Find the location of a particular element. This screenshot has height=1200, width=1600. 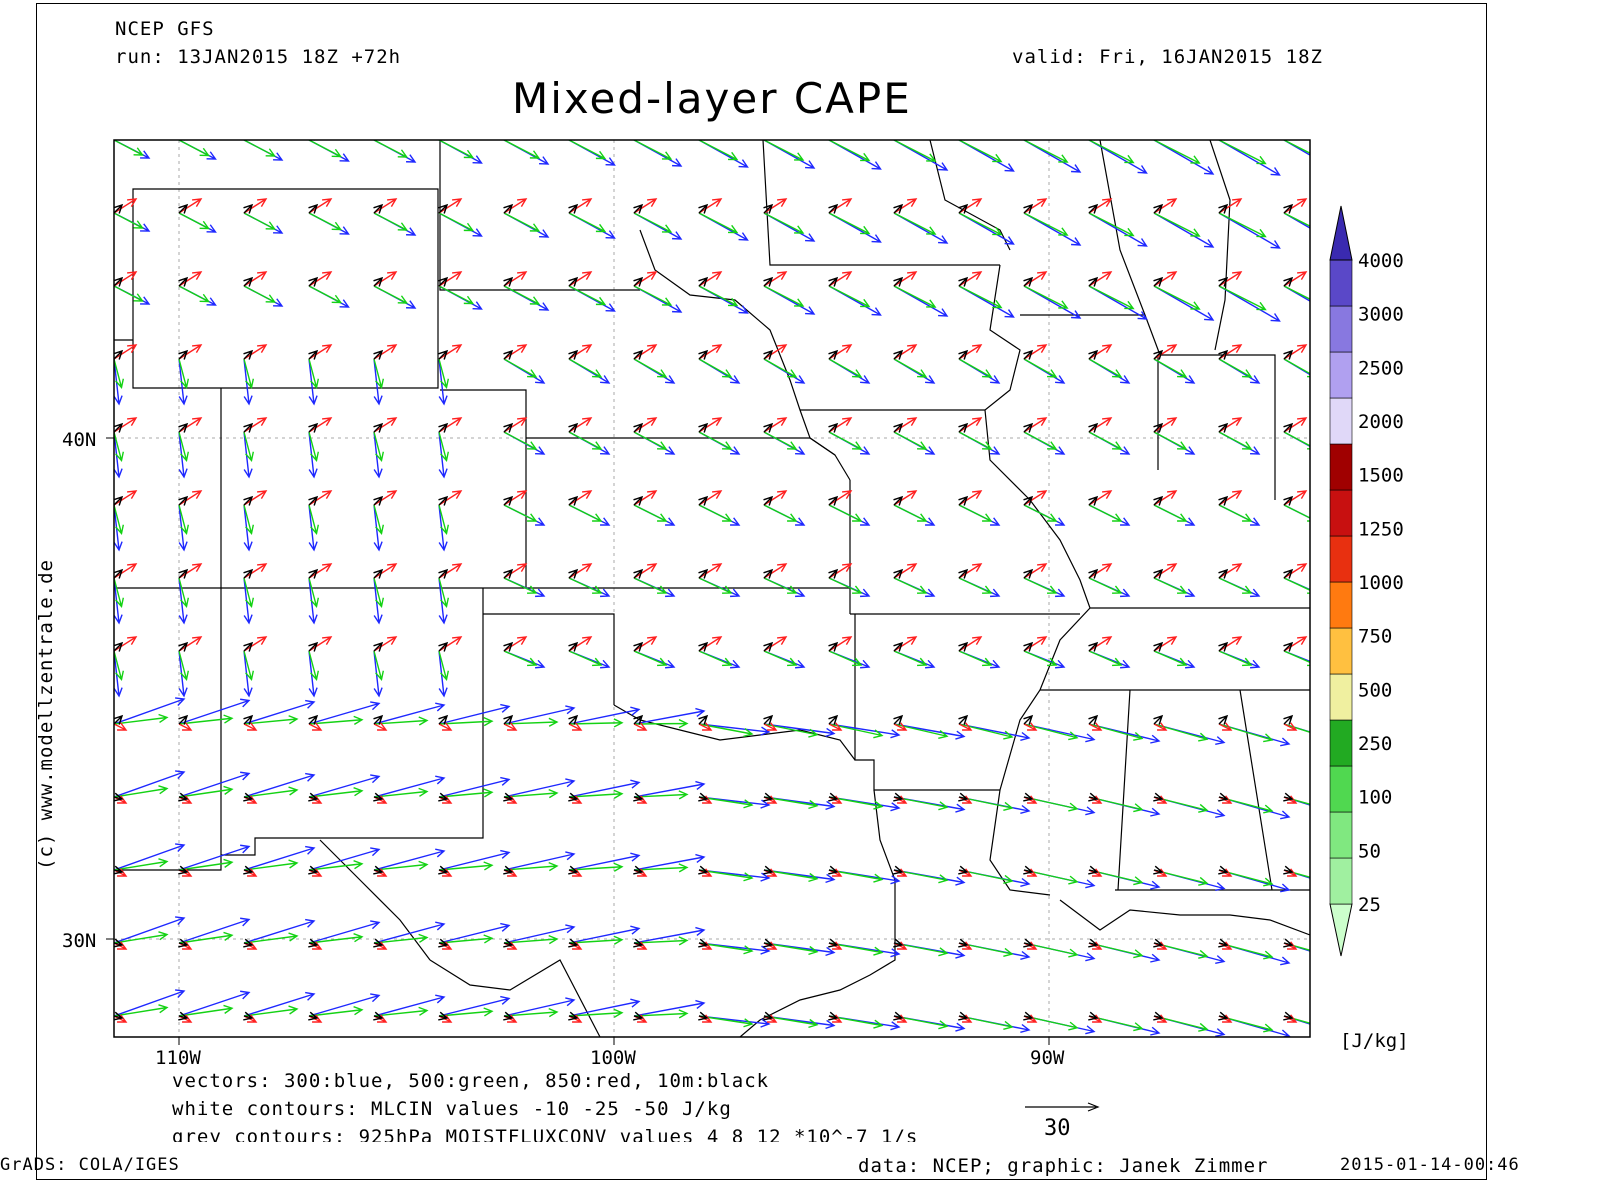

legend-label: 1250 is located at coordinates (1381, 529).